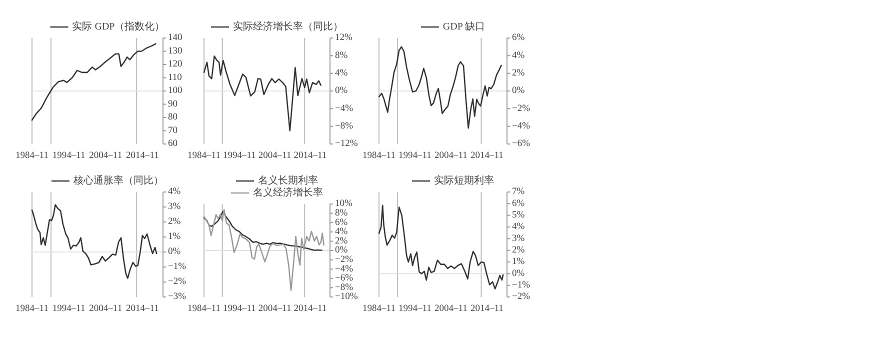 The width and height of the screenshot is (893, 337). I want to click on y-tick-label: 70, so click(173, 131).